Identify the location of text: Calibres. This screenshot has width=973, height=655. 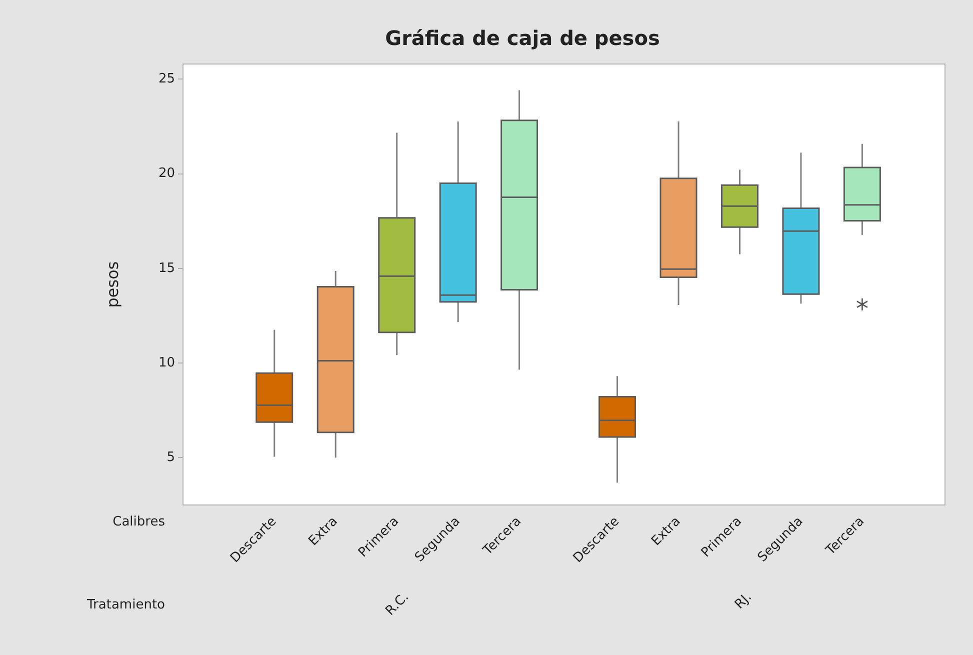
(139, 522).